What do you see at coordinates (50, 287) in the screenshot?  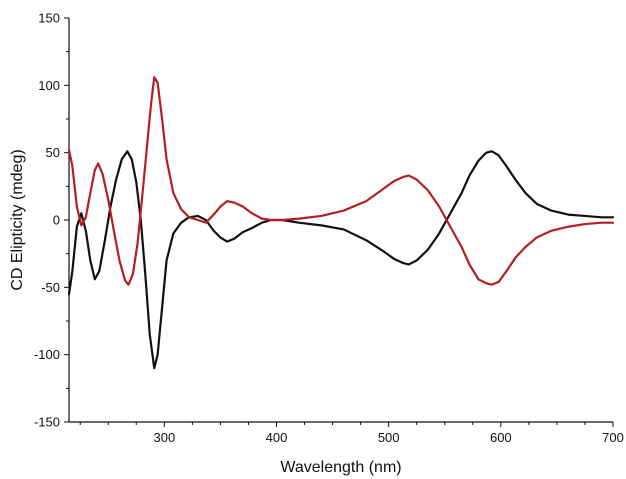 I see `y-tick-label: -50` at bounding box center [50, 287].